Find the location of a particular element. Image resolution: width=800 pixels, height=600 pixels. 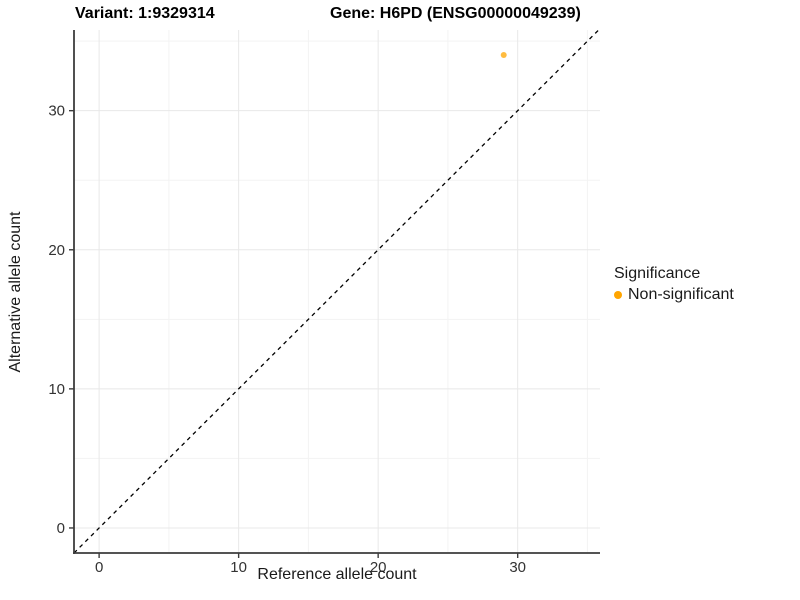

legend-item: Non-significant is located at coordinates (674, 295).